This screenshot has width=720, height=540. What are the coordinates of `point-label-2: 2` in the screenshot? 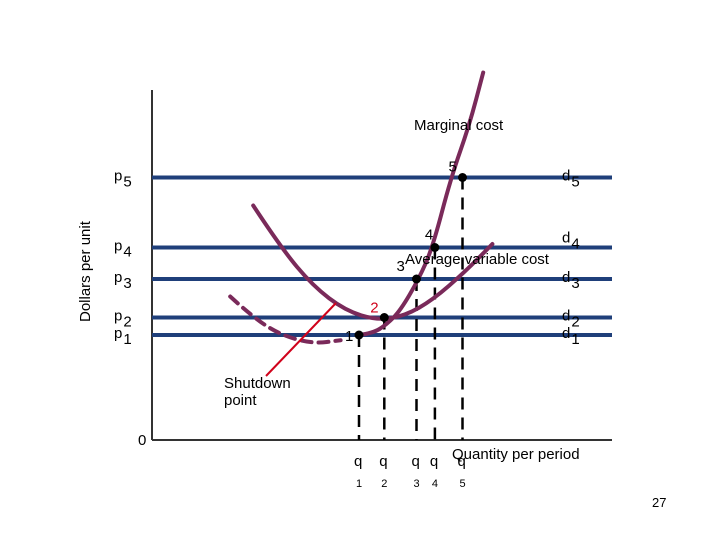 It's located at (374, 308).